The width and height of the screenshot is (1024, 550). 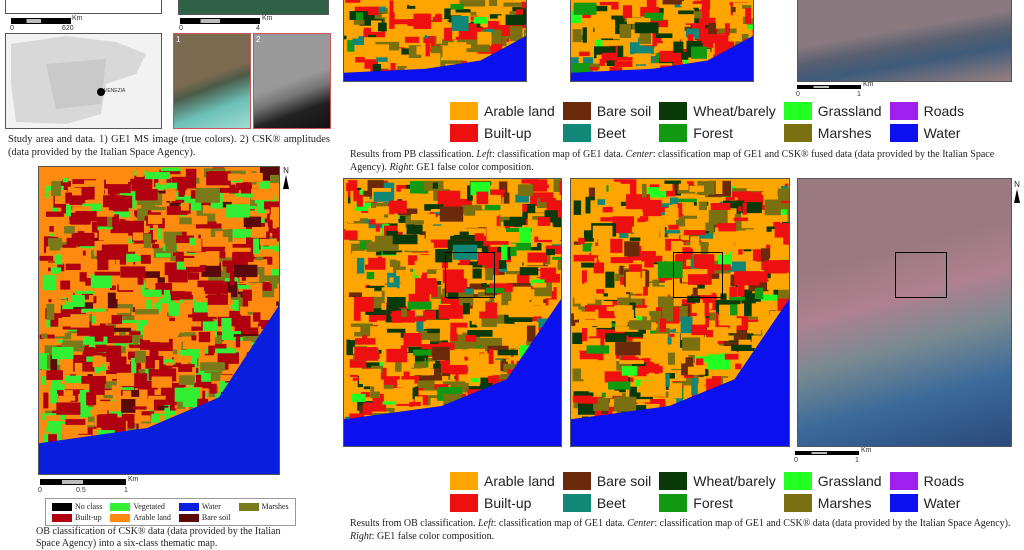 I want to click on legend-item: Forest, so click(x=717, y=133).